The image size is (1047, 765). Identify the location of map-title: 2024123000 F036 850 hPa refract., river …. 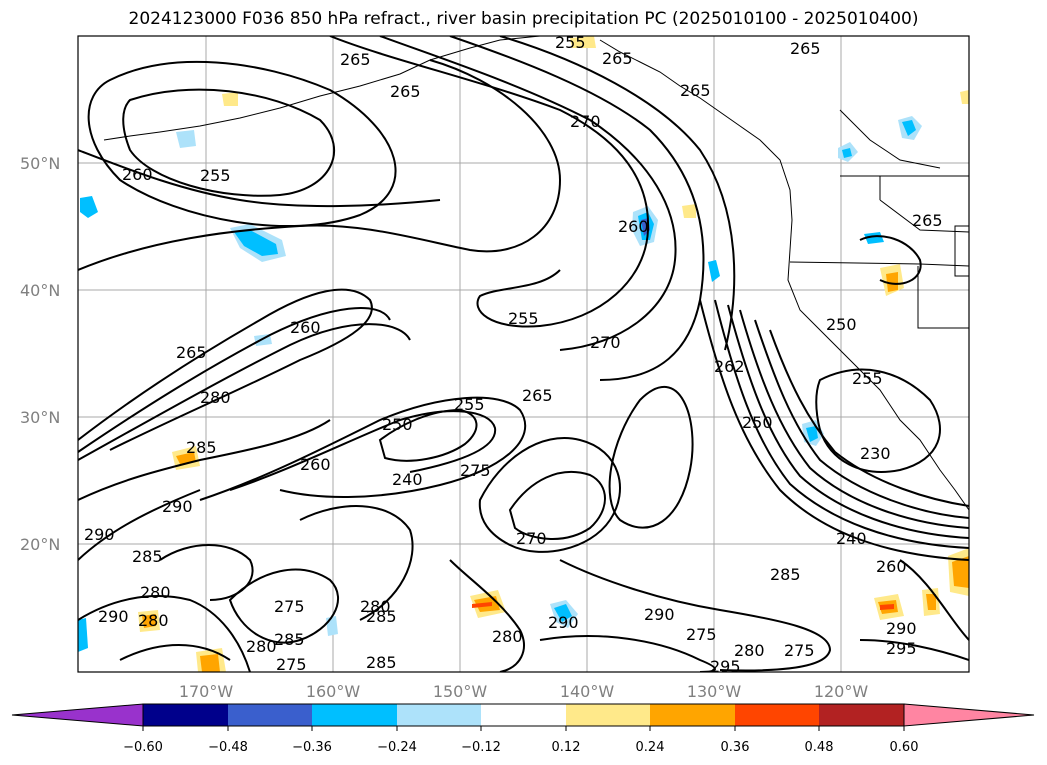
(523, 19).